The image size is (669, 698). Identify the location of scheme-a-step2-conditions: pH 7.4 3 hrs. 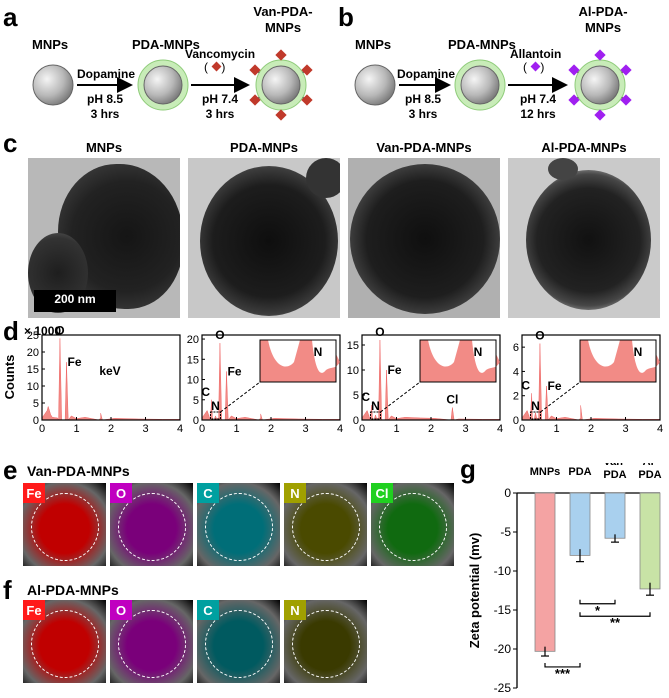
(219, 106).